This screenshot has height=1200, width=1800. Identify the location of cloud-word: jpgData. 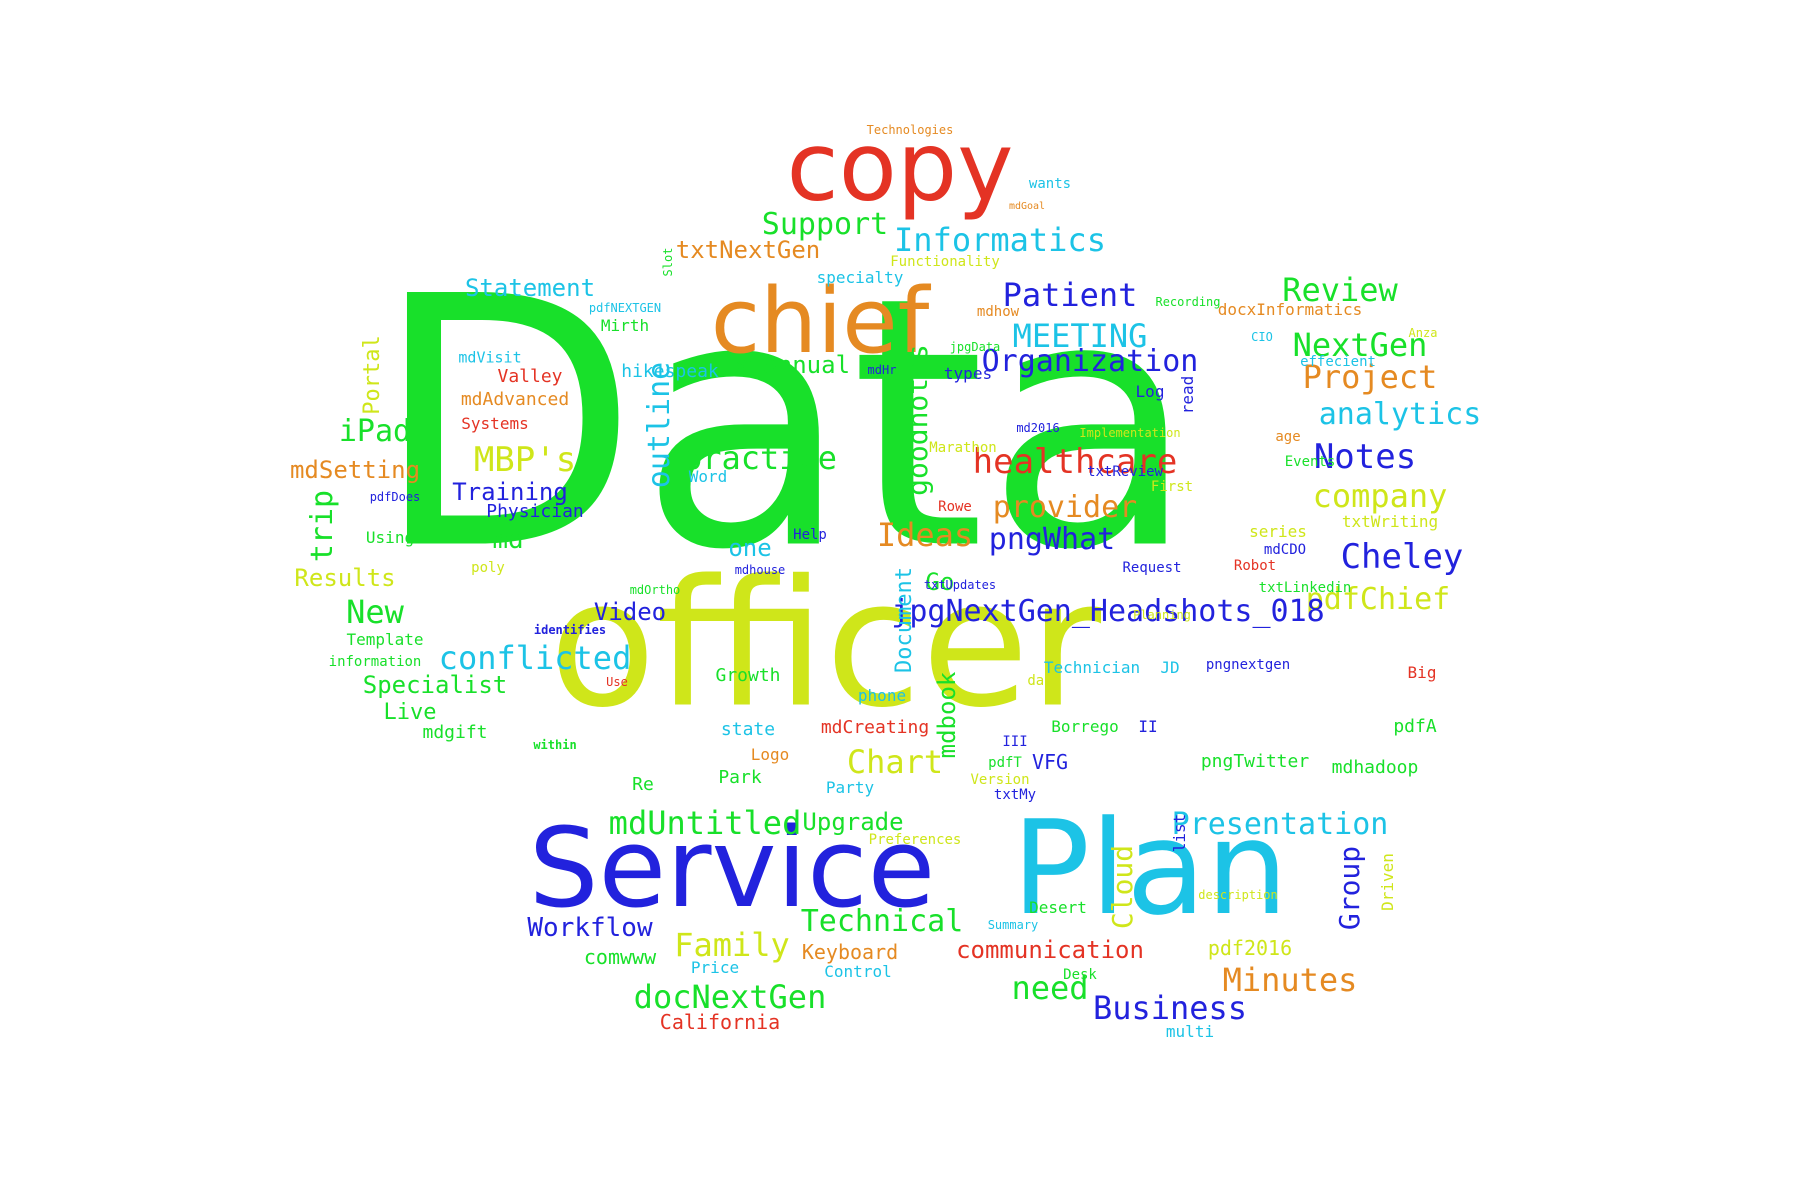
(975, 347).